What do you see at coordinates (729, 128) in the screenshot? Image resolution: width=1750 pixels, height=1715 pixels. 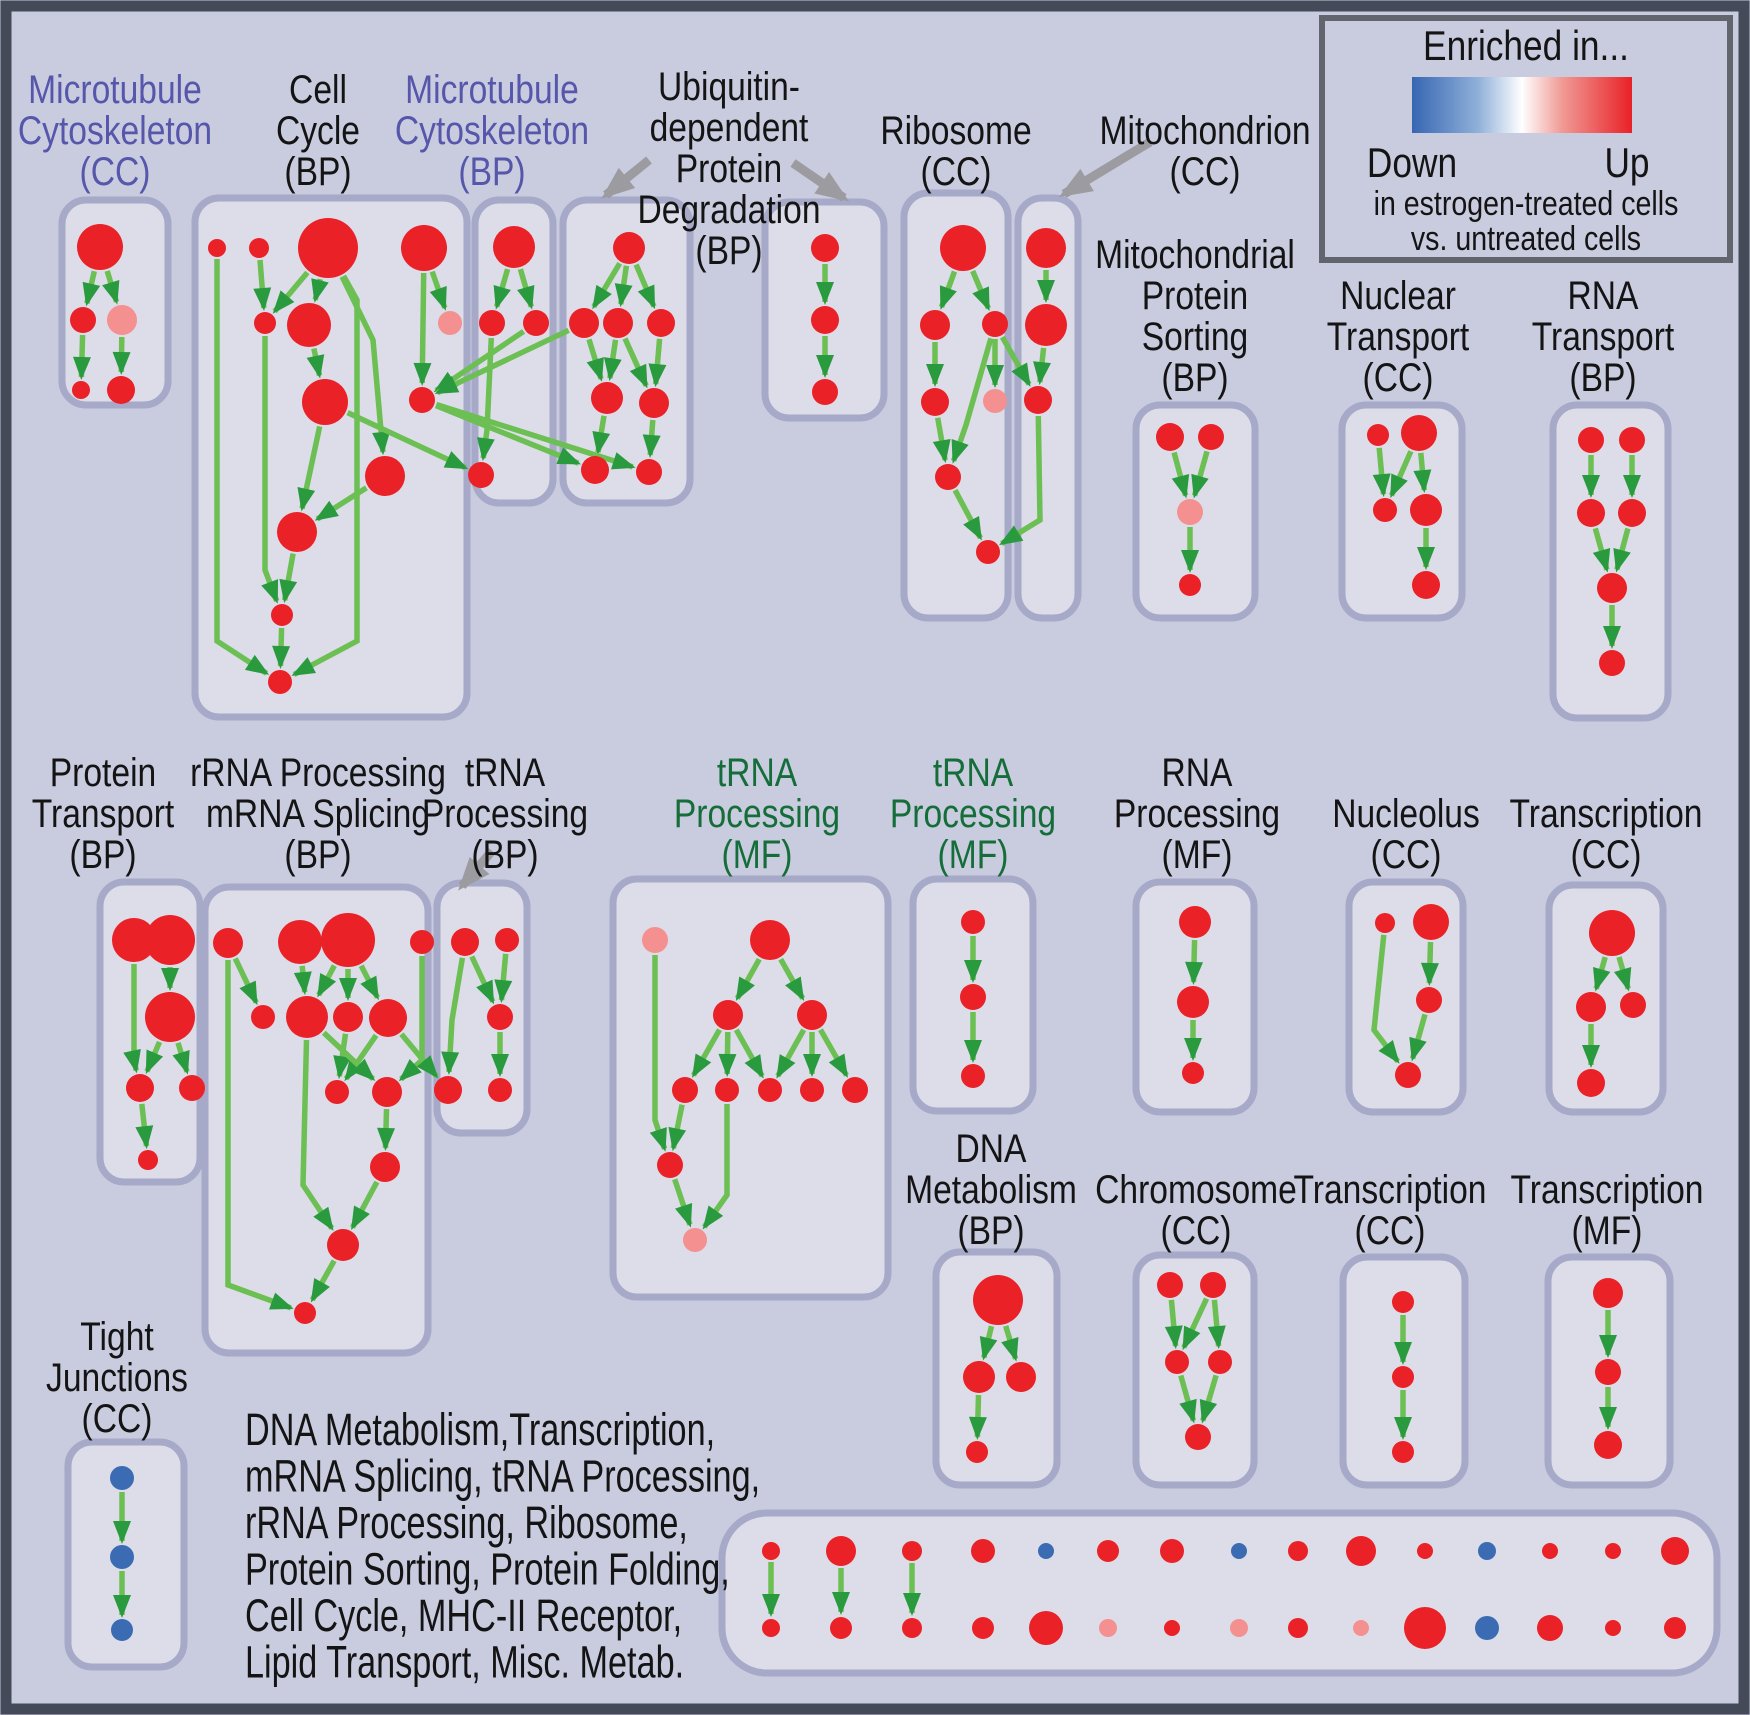 I see `label-ubiquitin-degradation-1-line2: dependent` at bounding box center [729, 128].